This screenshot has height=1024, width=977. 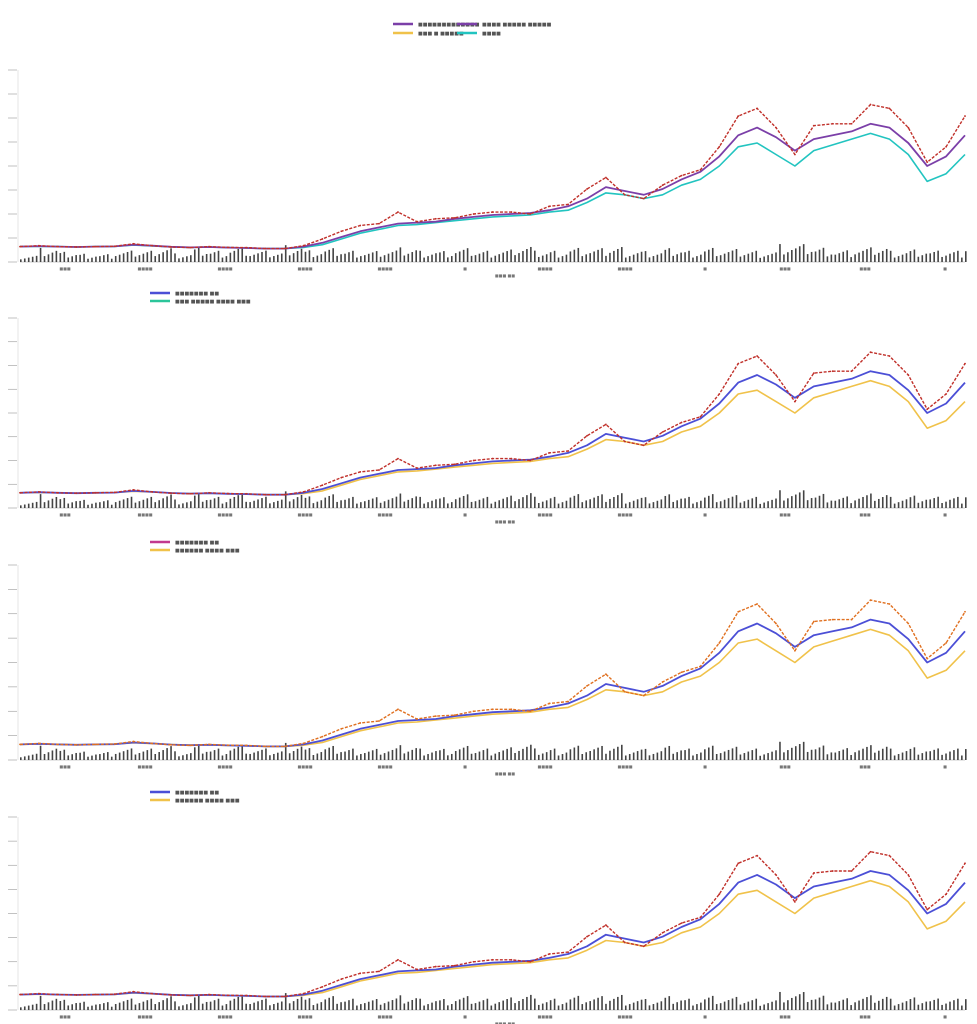 What do you see at coordinates (207, 551) in the screenshot?
I see `legend-label: ■■■■■■ ■■■■ ■■■` at bounding box center [207, 551].